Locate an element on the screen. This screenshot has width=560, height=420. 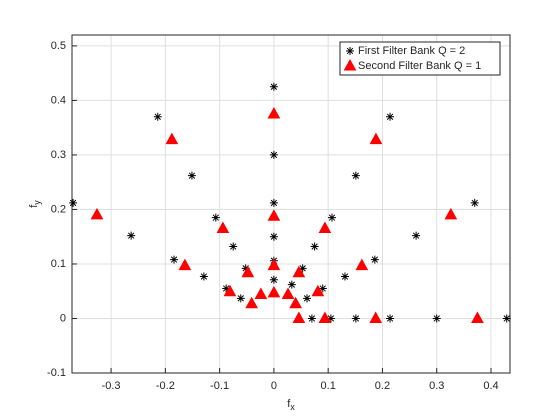
y-axis-label: fy is located at coordinates (35, 204).